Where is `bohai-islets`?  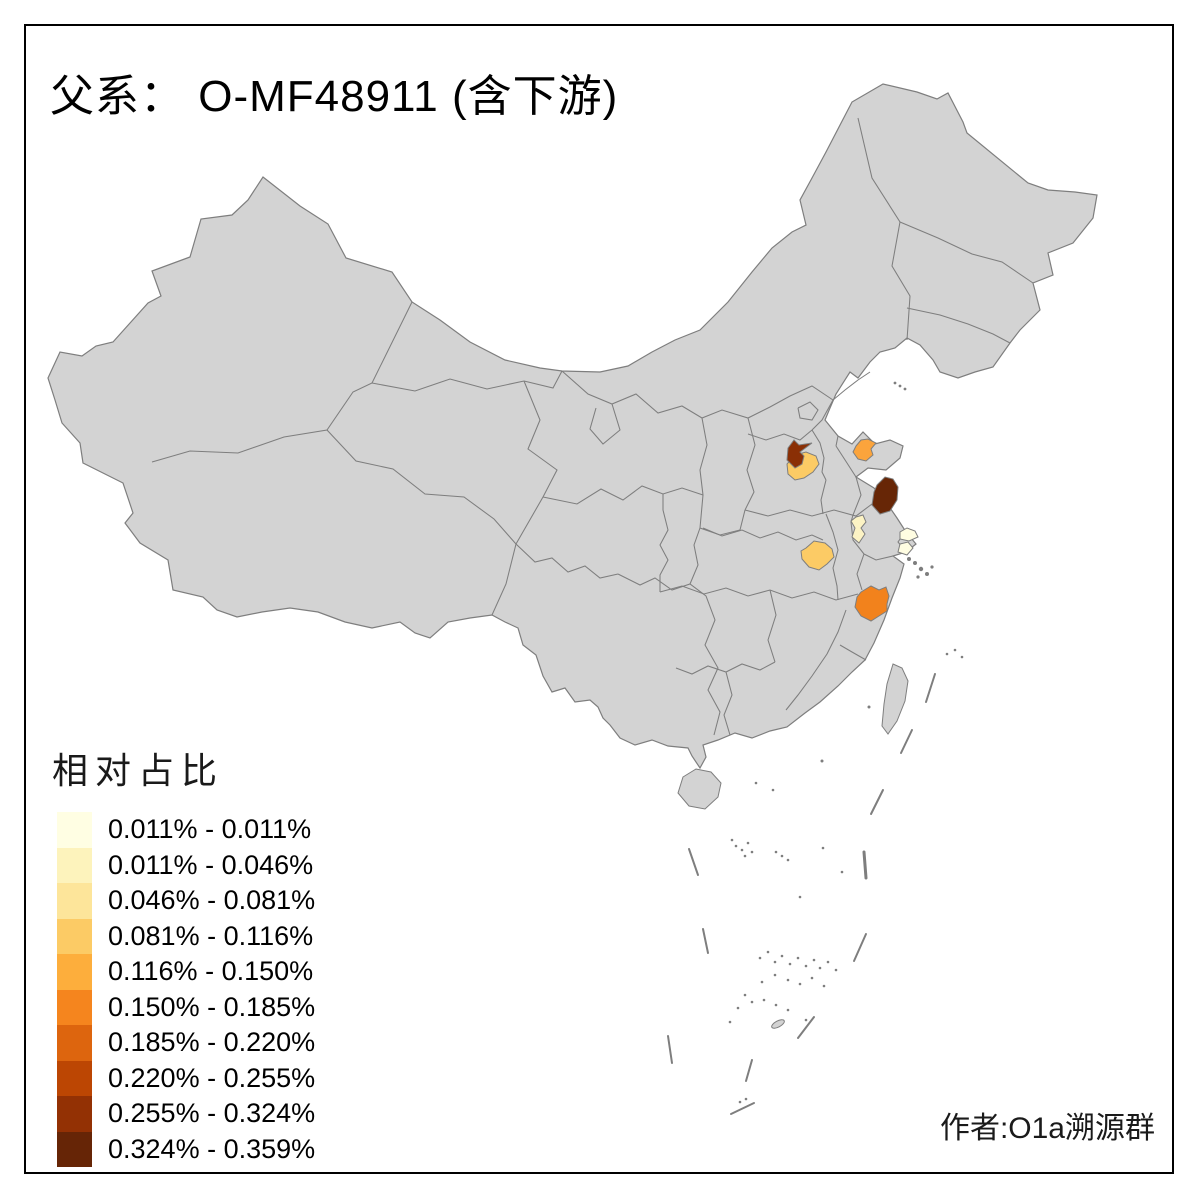
bohai-islets is located at coordinates (900, 386).